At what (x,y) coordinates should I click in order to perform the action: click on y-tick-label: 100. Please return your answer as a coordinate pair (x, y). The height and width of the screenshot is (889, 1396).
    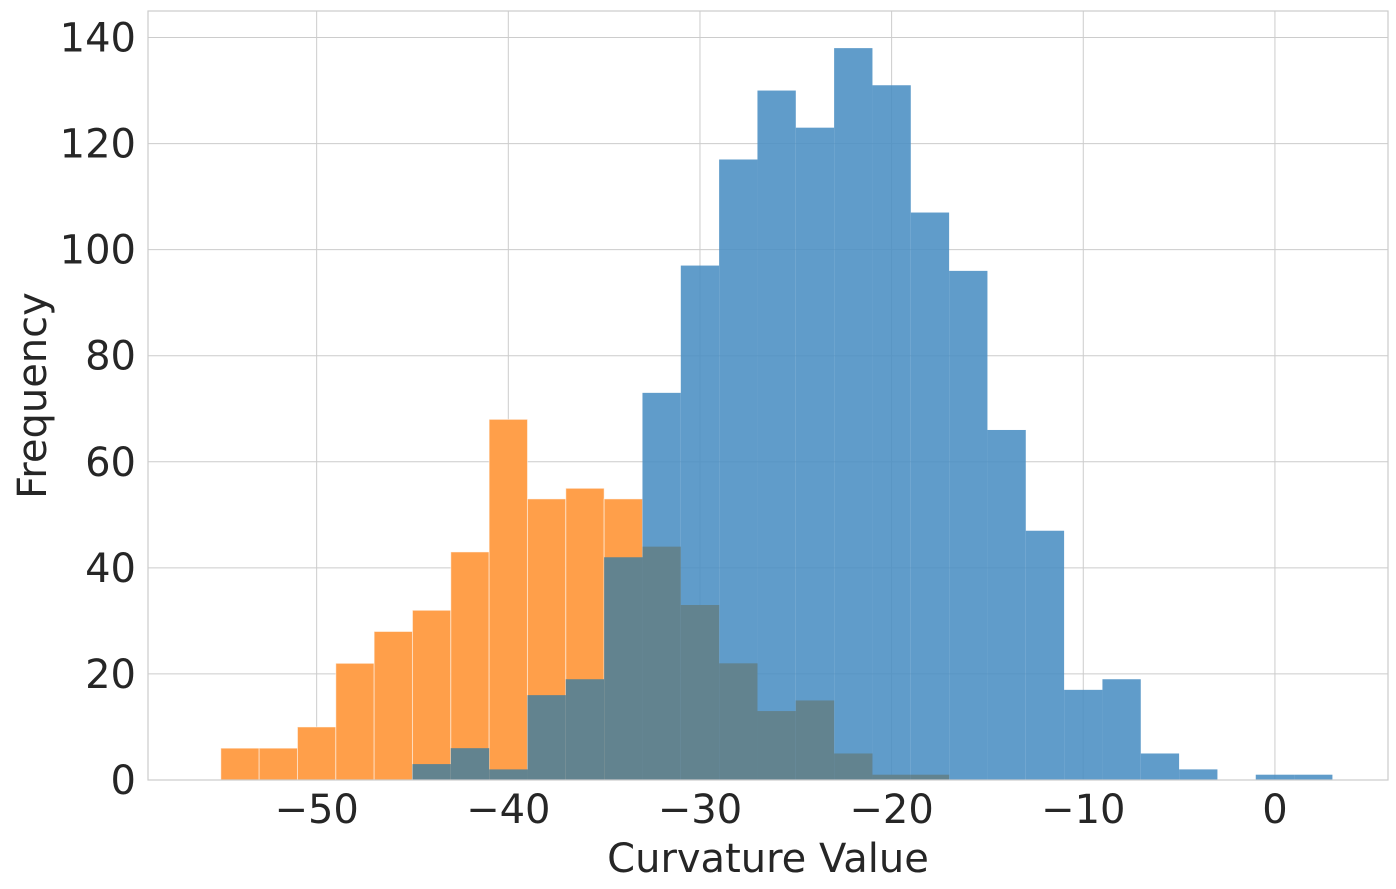
    Looking at the image, I should click on (98, 251).